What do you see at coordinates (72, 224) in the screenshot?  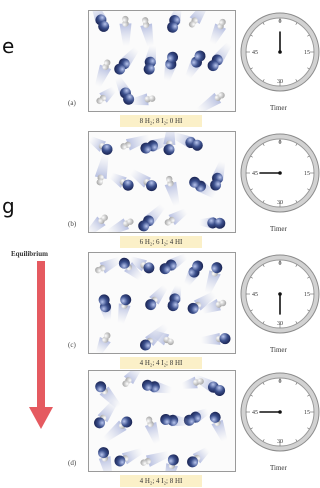 I see `panel-letter: (b)` at bounding box center [72, 224].